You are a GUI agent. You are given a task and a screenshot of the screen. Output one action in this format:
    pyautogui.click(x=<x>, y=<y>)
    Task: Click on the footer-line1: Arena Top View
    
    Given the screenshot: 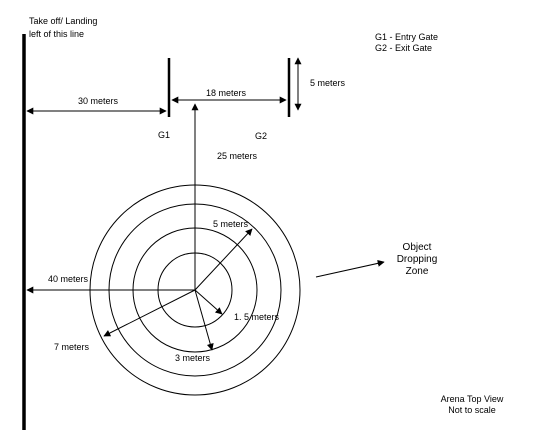 What is the action you would take?
    pyautogui.click(x=472, y=399)
    